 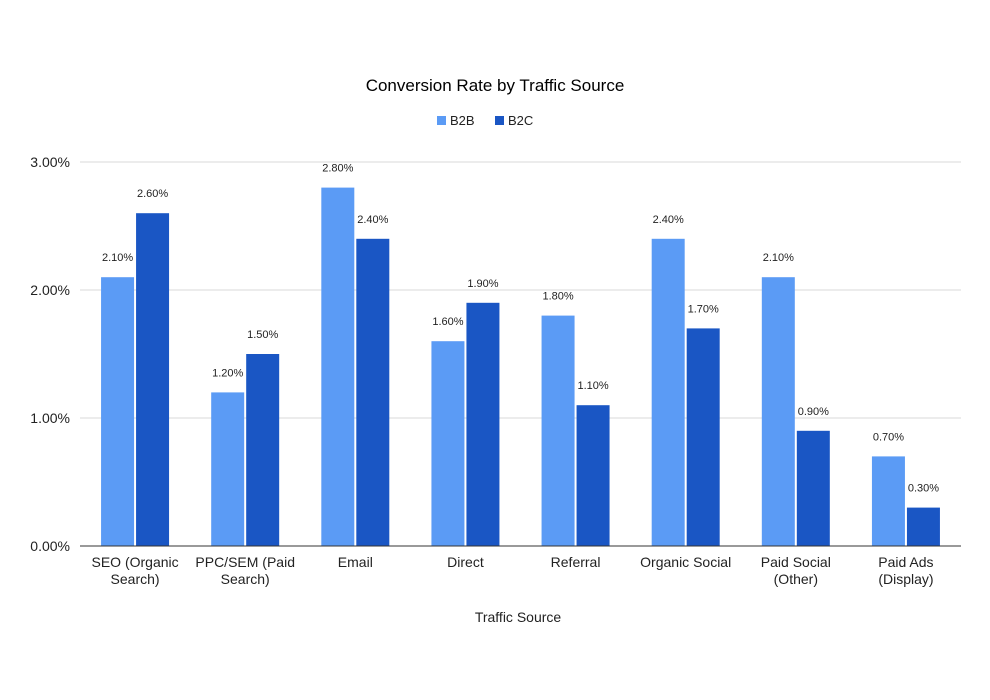 What do you see at coordinates (923, 526) in the screenshot?
I see `bar-b2c-paid-ads-display` at bounding box center [923, 526].